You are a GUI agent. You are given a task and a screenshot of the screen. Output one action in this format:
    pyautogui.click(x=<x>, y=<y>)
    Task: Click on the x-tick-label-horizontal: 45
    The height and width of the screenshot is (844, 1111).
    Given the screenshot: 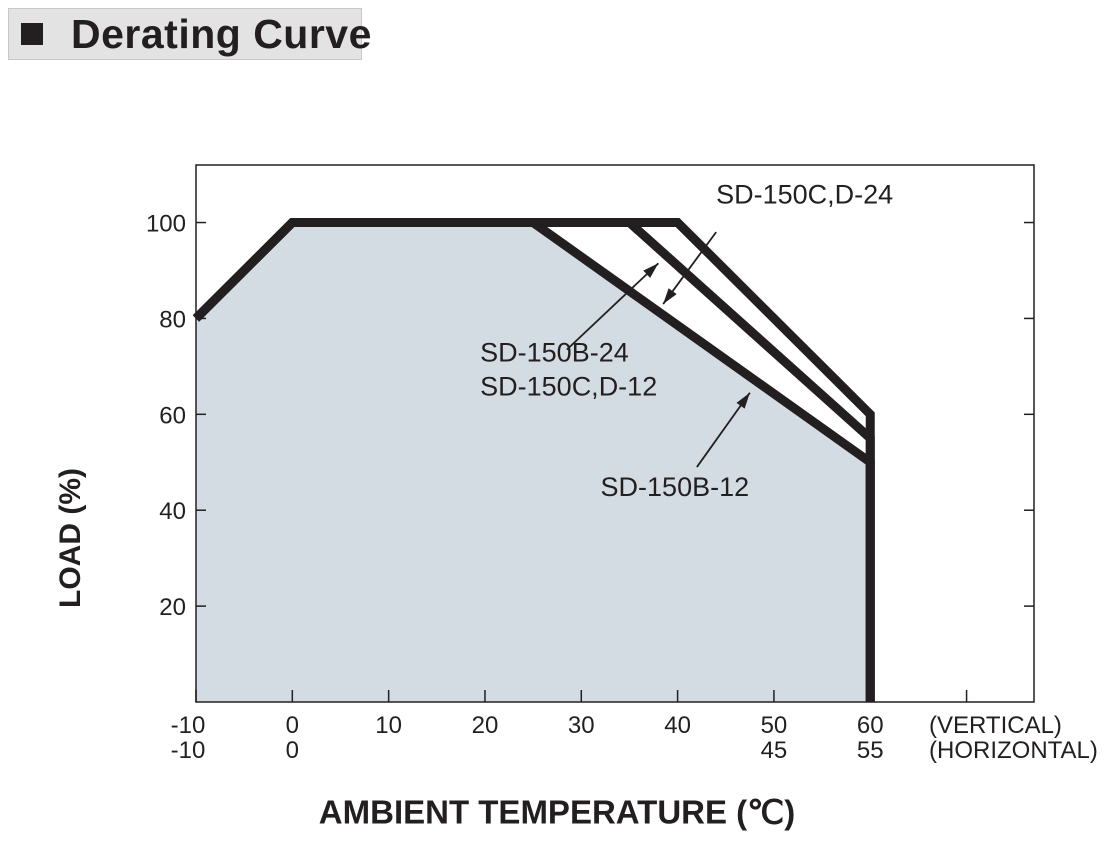 What is the action you would take?
    pyautogui.click(x=774, y=750)
    